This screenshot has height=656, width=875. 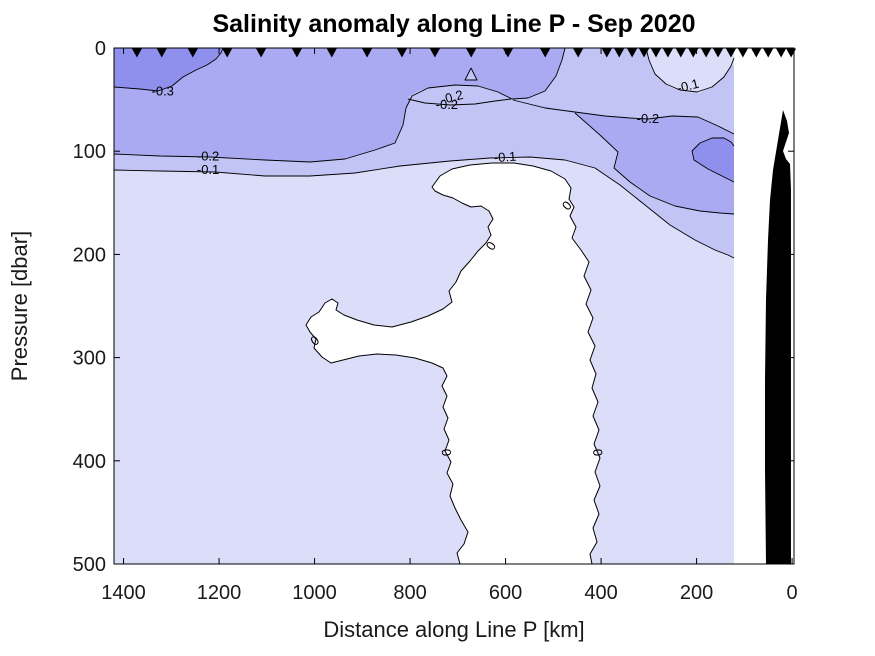 I want to click on x-tick-label: 1400, so click(x=123, y=593).